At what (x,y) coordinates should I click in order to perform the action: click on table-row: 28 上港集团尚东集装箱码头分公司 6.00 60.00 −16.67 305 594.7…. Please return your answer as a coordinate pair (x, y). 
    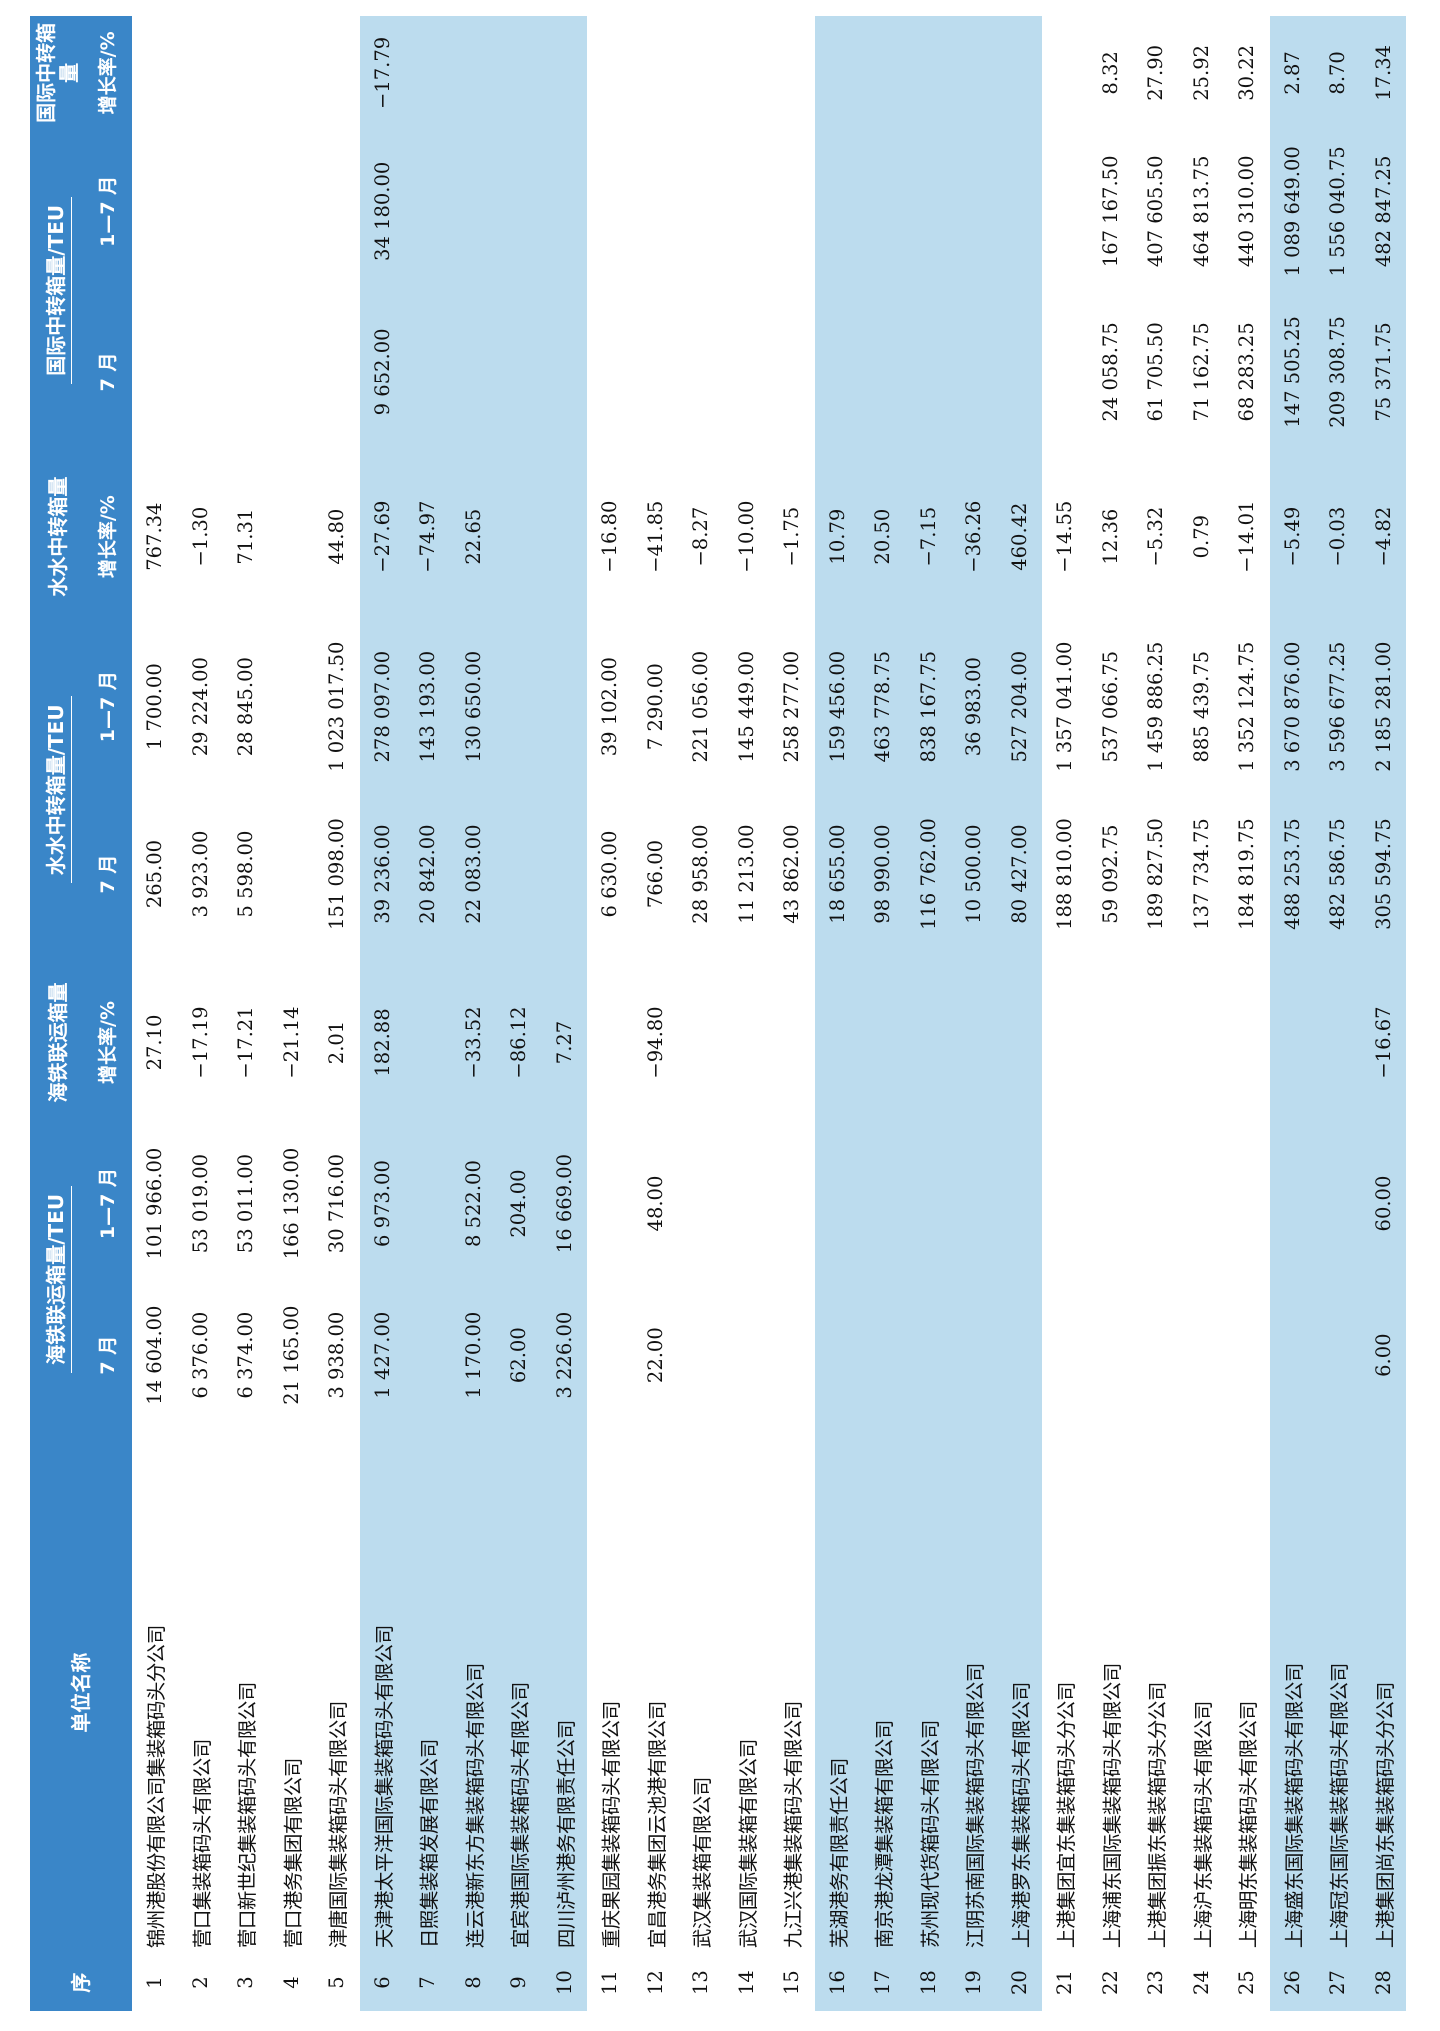
    Looking at the image, I should click on (1383, 1013).